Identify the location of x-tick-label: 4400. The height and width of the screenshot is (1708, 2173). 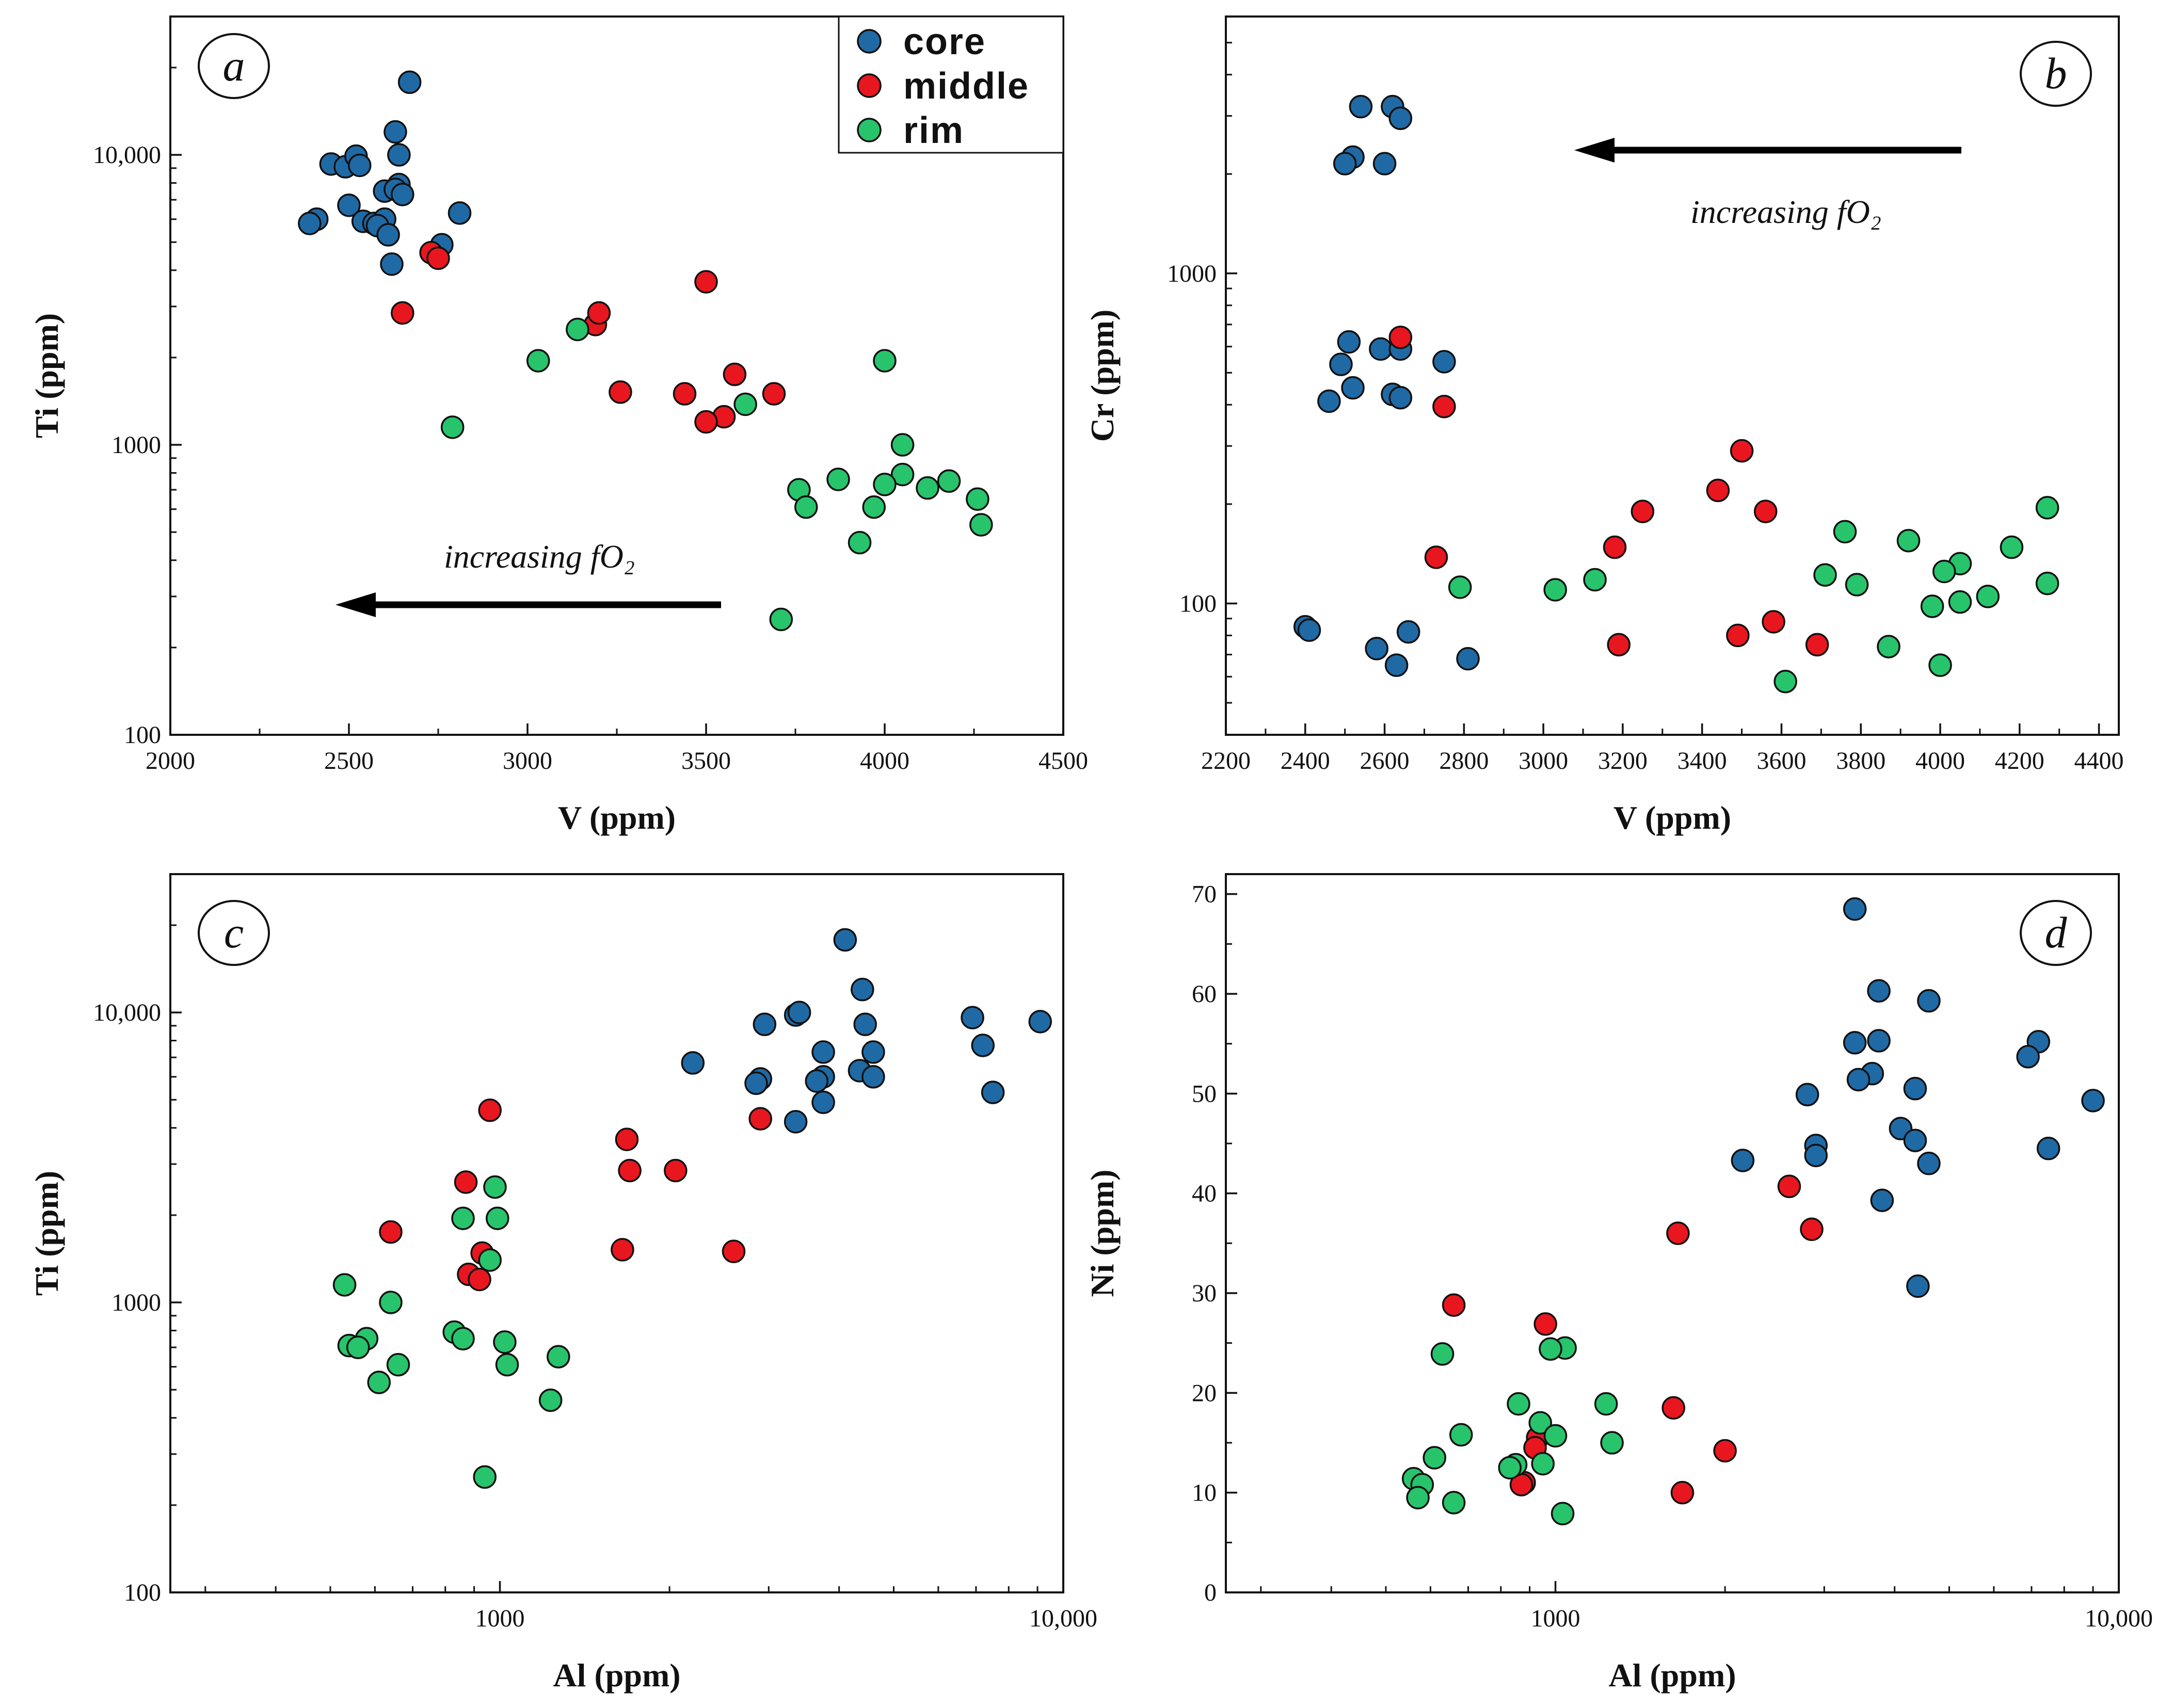
(2099, 761).